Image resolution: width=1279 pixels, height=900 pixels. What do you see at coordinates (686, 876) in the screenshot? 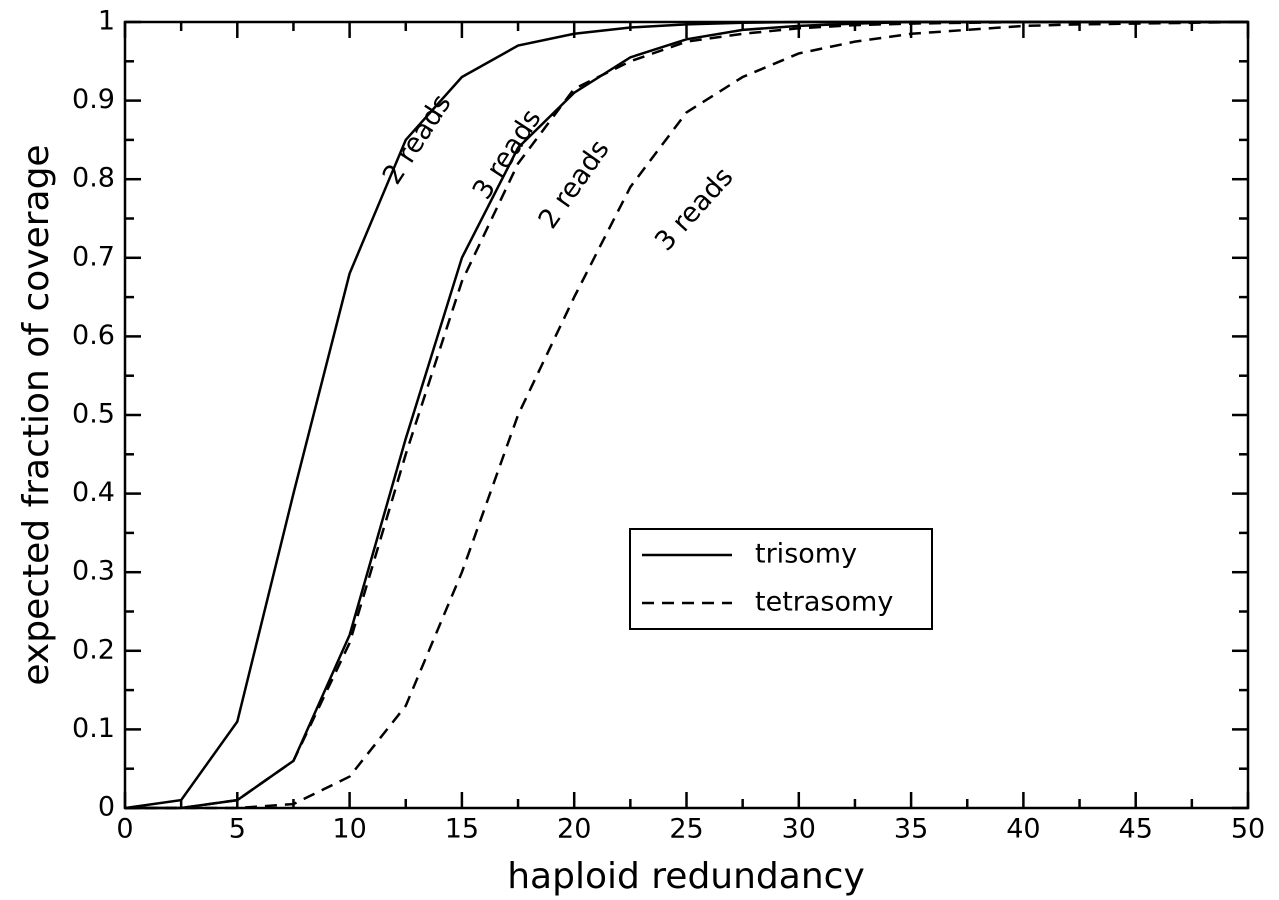
I see `x-axis-title: haploid redundancy` at bounding box center [686, 876].